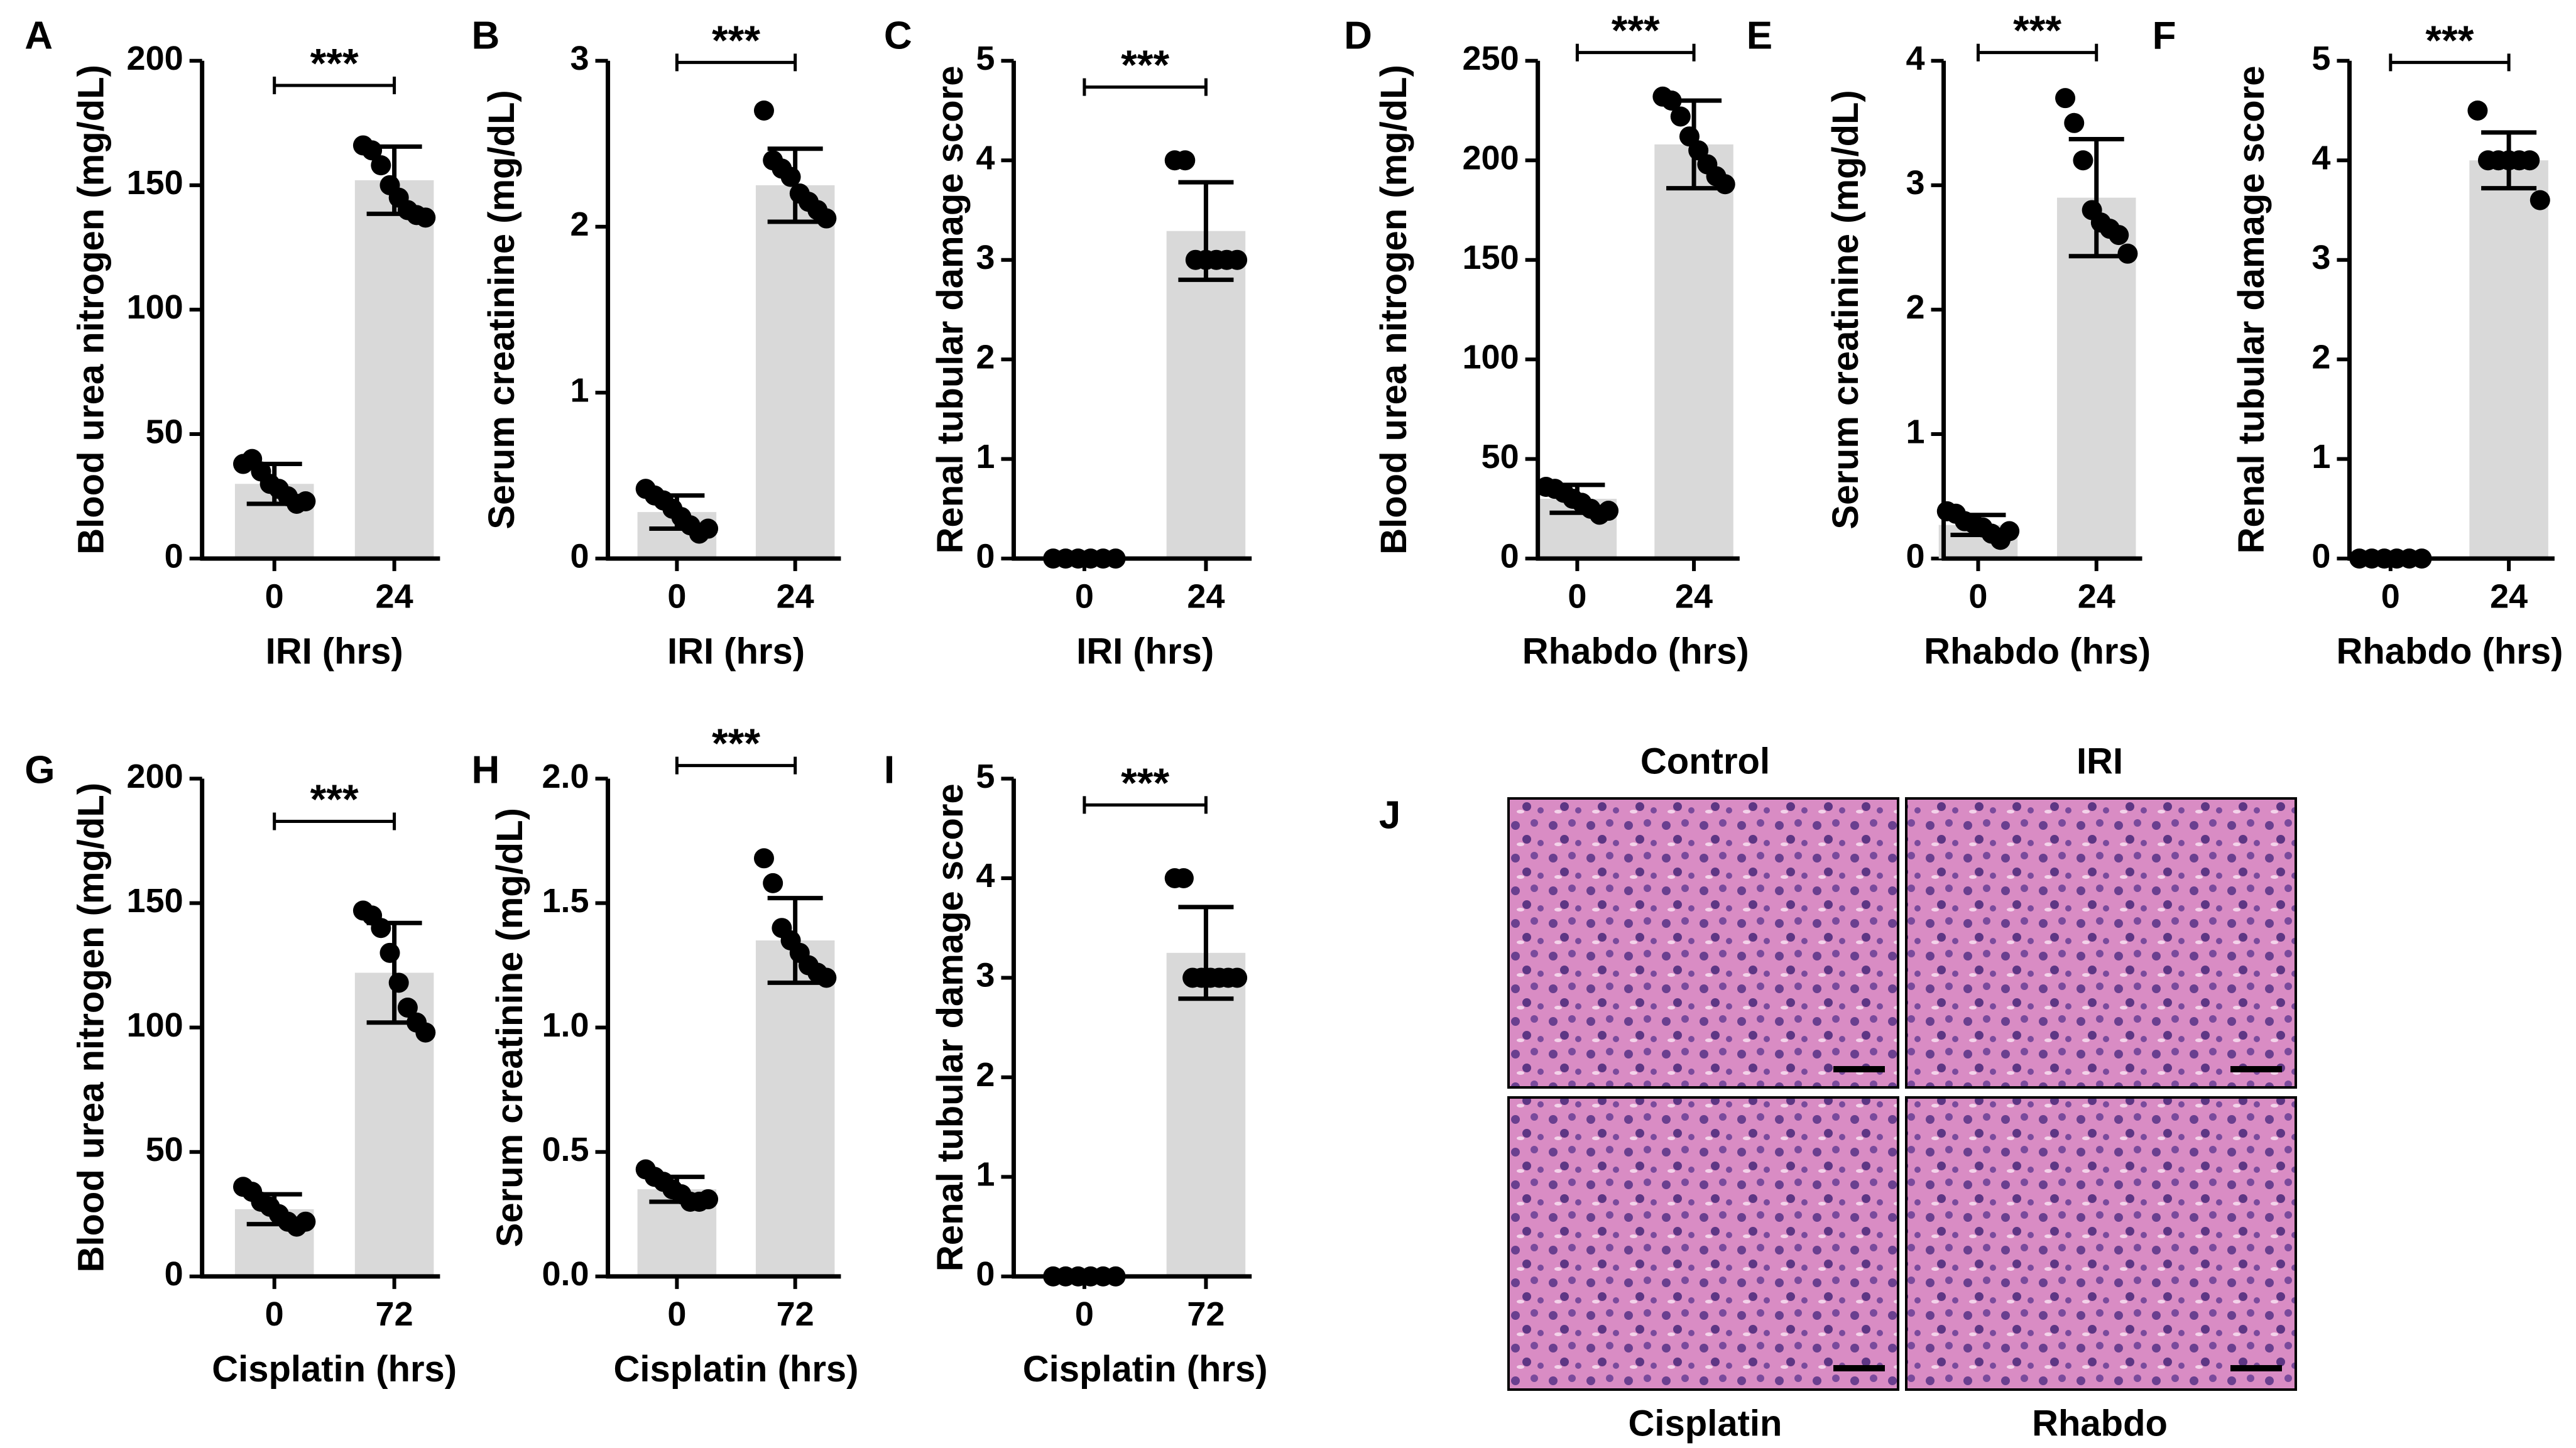 This screenshot has width=2576, height=1448. Describe the element at coordinates (2450, 651) in the screenshot. I see `x-axis-title: Rhabdo (hrs)` at that location.